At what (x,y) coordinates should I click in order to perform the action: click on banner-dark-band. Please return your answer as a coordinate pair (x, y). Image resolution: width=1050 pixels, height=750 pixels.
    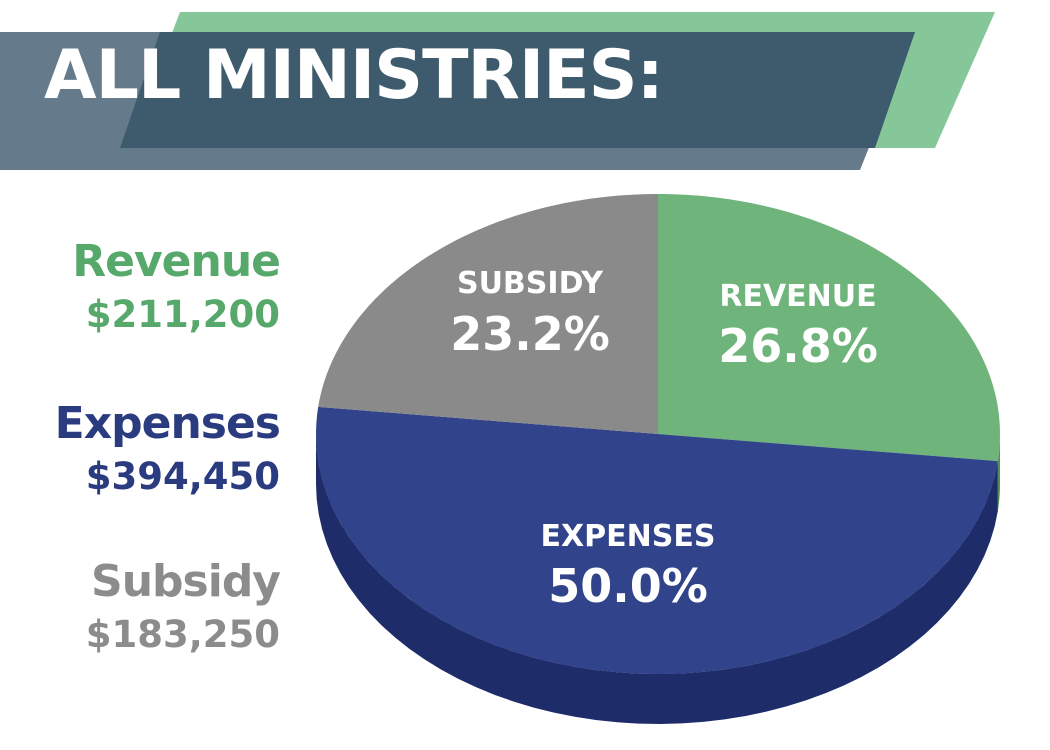
    Looking at the image, I should click on (517, 90).